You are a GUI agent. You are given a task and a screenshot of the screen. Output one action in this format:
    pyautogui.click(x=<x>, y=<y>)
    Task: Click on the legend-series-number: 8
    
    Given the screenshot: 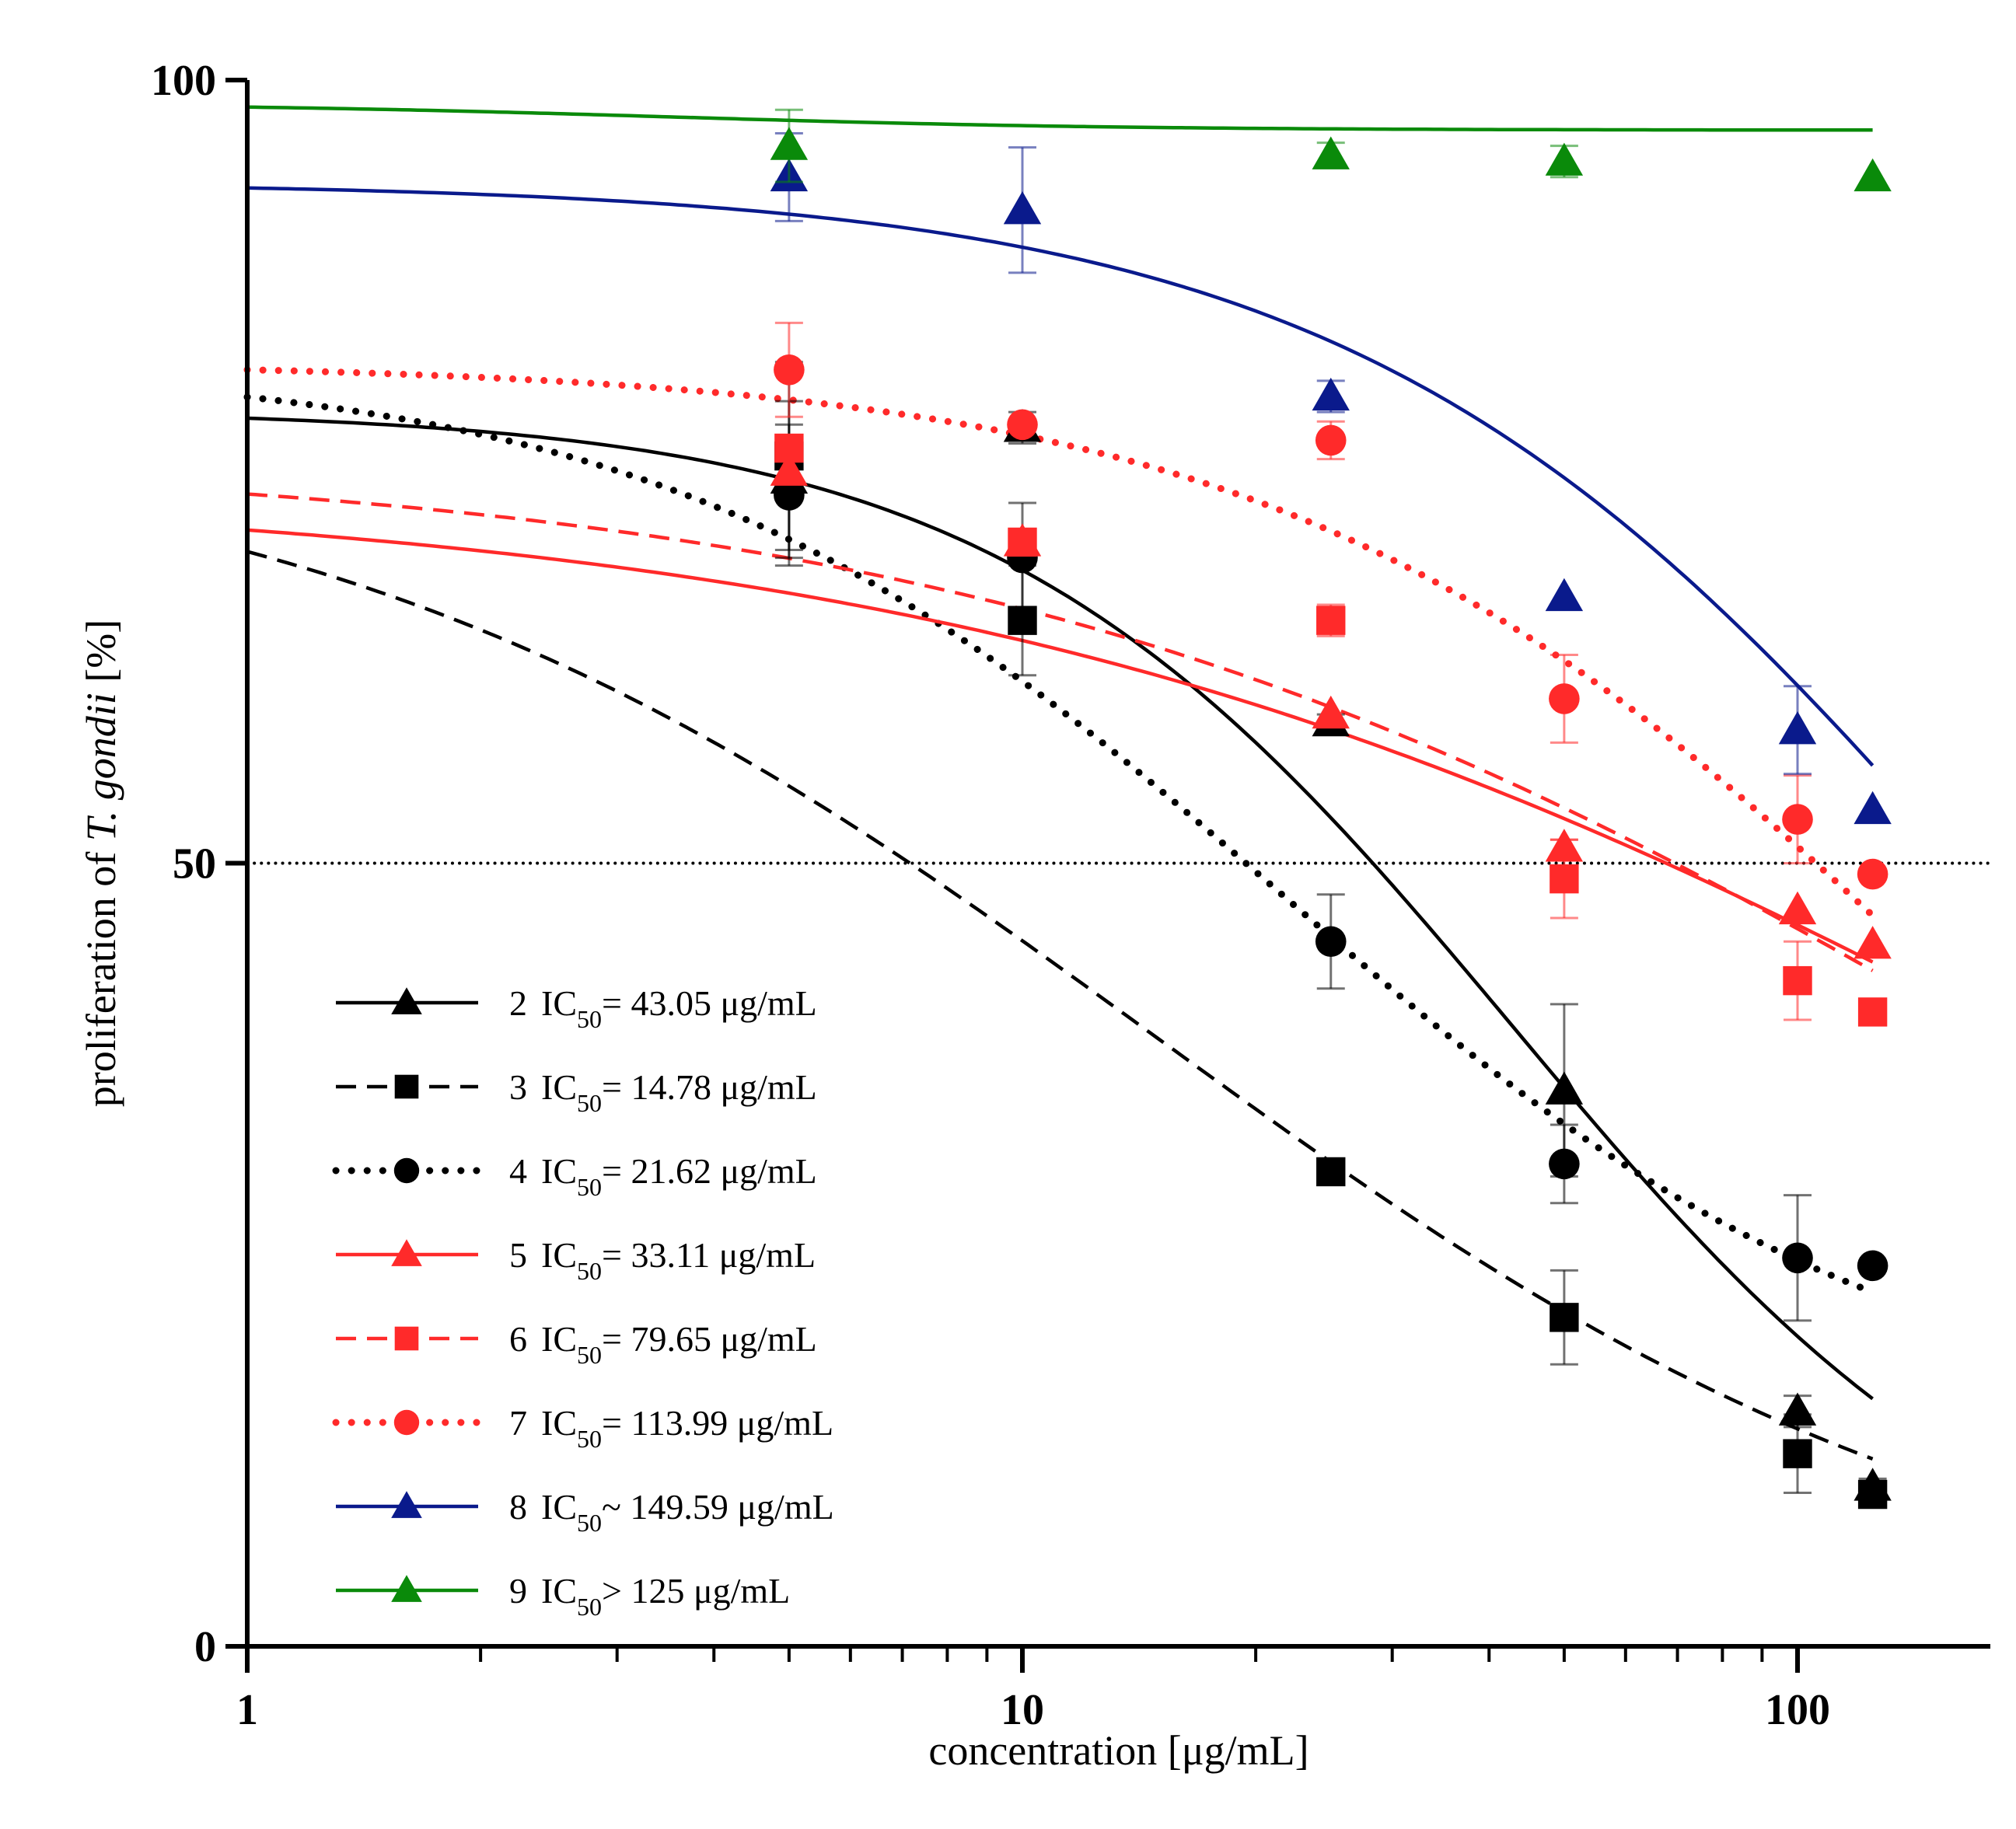 What is the action you would take?
    pyautogui.click(x=518, y=1507)
    